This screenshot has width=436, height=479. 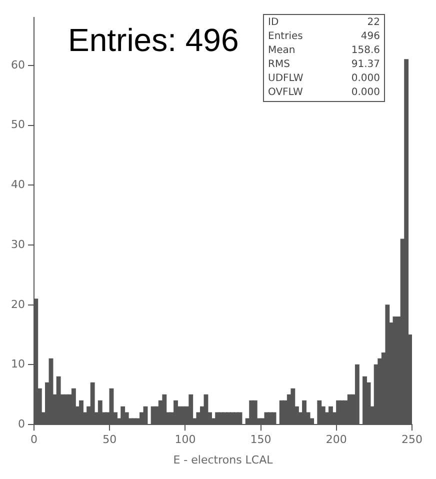 What do you see at coordinates (286, 79) in the screenshot?
I see `annotation: UDFLW` at bounding box center [286, 79].